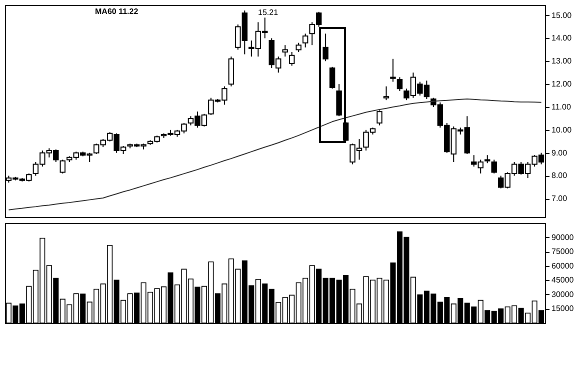 Image resolution: width=580 pixels, height=366 pixels. What do you see at coordinates (562, 84) in the screenshot?
I see `y-tick-label: 12.00` at bounding box center [562, 84].